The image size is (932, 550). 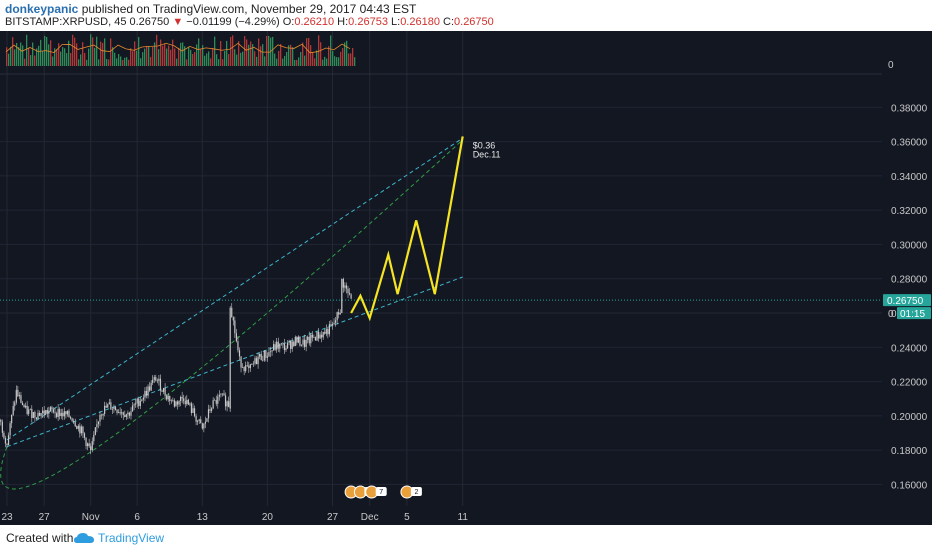 What do you see at coordinates (84, 539) in the screenshot?
I see `tradingview-cloud-icon` at bounding box center [84, 539].